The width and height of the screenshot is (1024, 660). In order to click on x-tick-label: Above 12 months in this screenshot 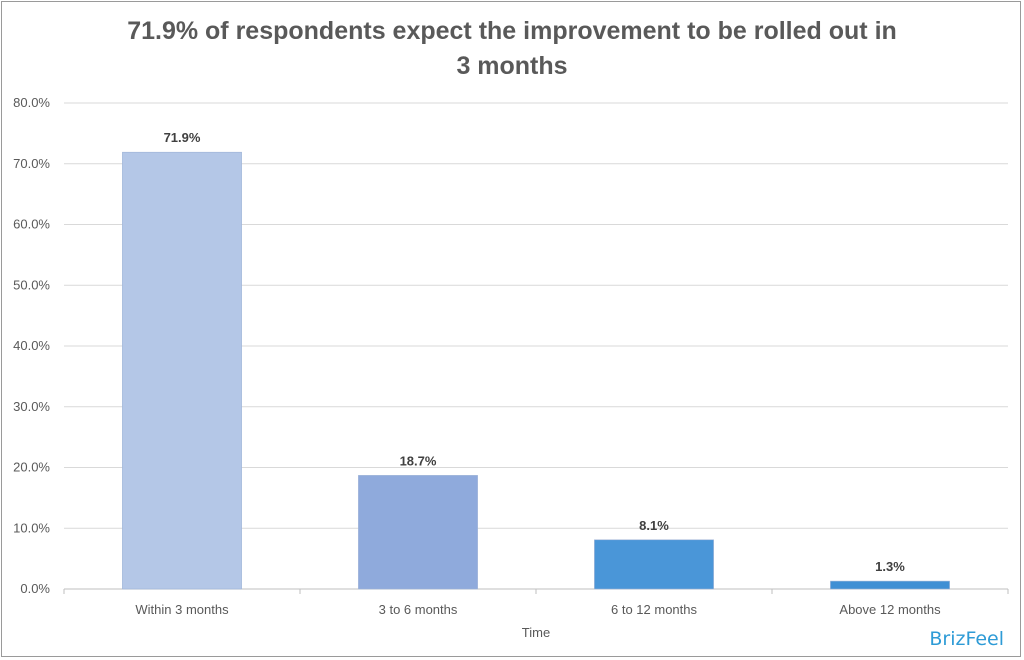, I will do `click(890, 609)`.